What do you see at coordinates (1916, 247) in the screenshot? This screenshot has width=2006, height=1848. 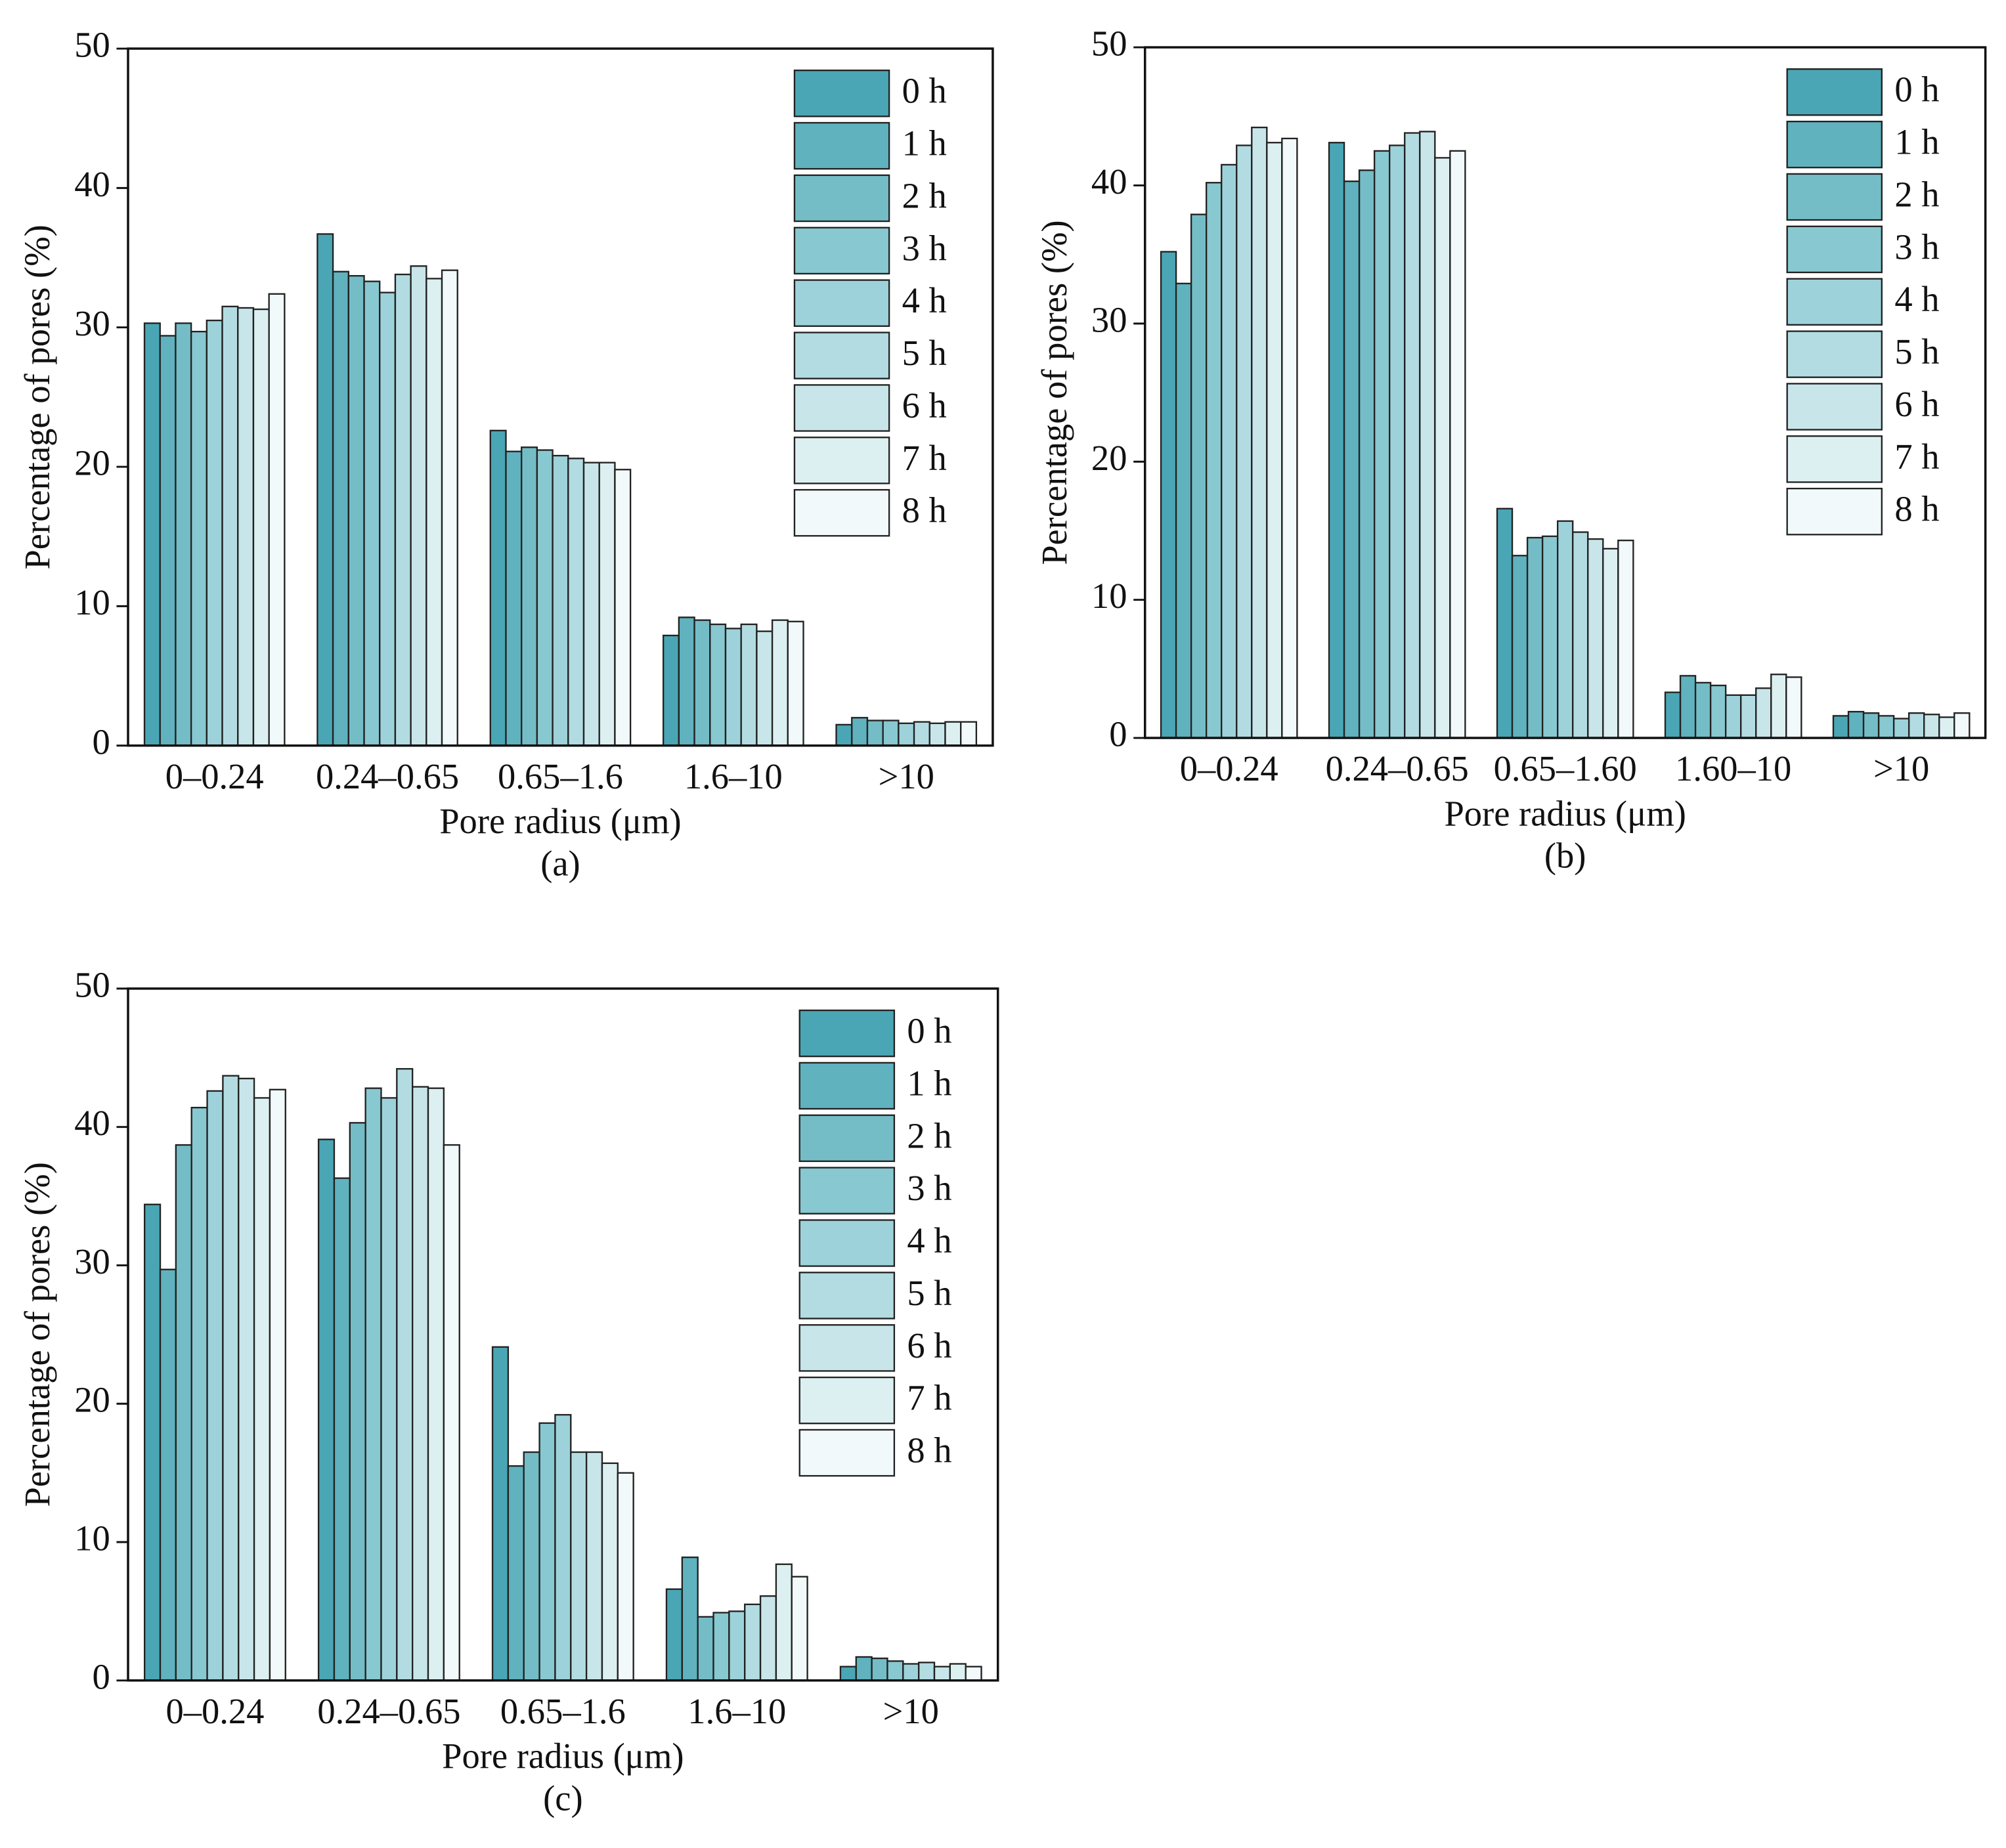 I see `legend-label: 3 h` at bounding box center [1916, 247].